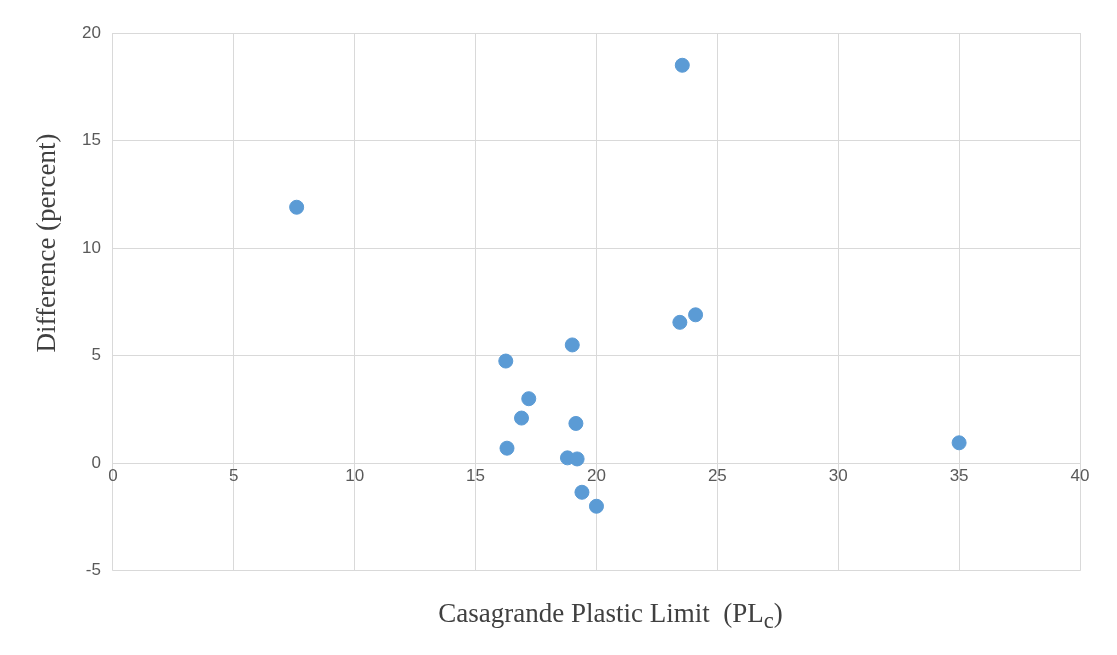 The height and width of the screenshot is (655, 1117). Describe the element at coordinates (46, 243) in the screenshot. I see `y-axis-title: Difference (percent)` at that location.